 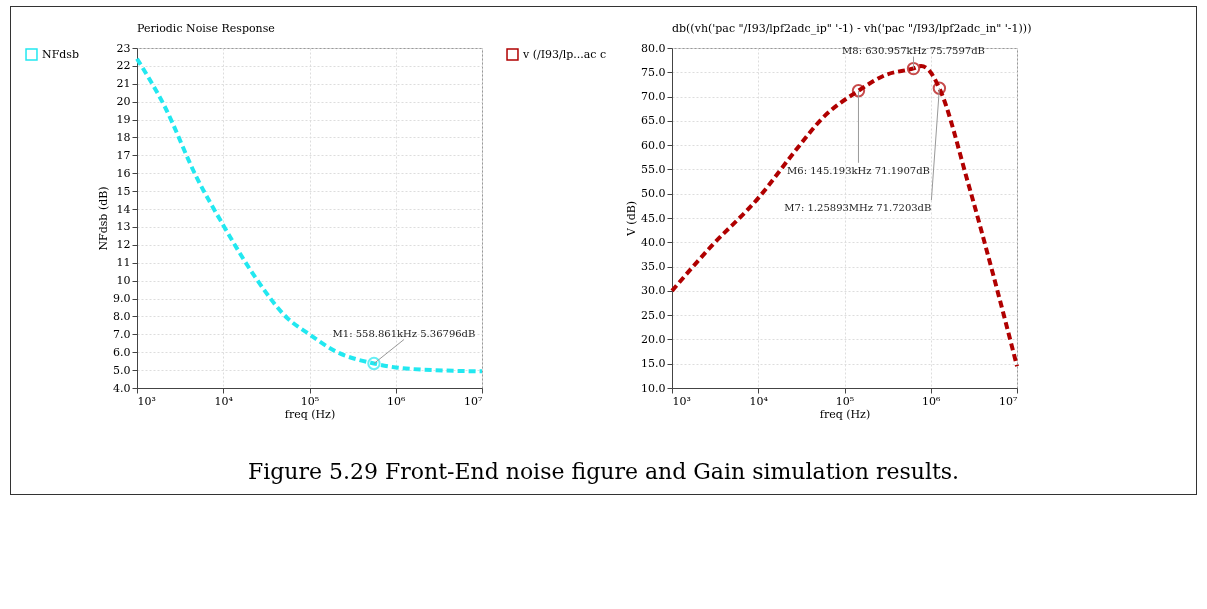 I want to click on y-tick-label: 4.0, so click(x=122, y=388).